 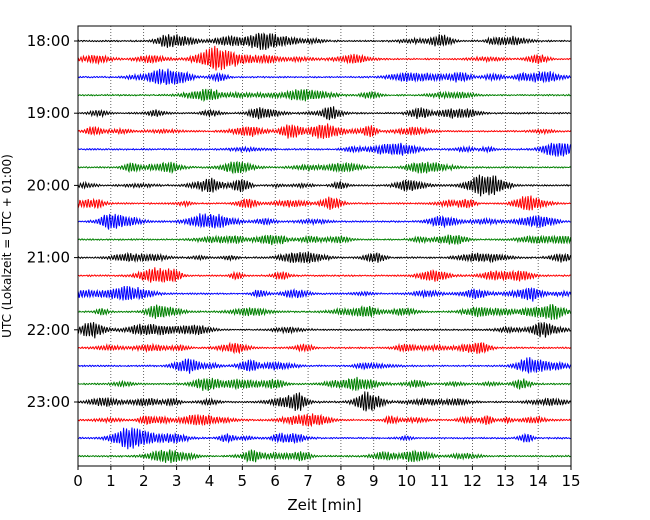 What do you see at coordinates (144, 481) in the screenshot?
I see `x-tick-label-2: 2` at bounding box center [144, 481].